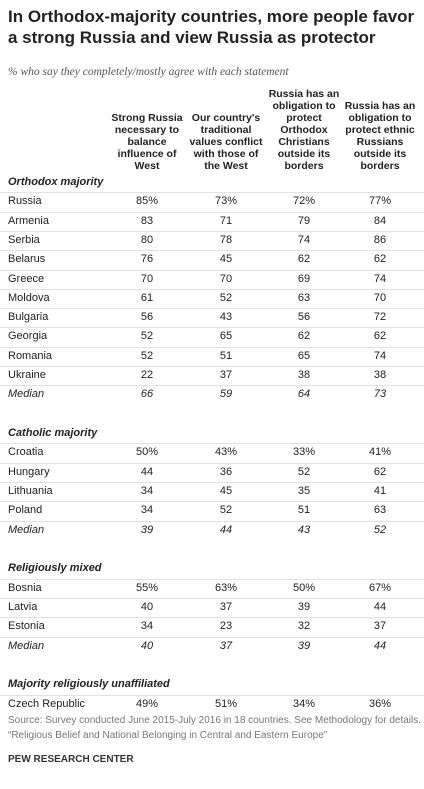  What do you see at coordinates (304, 452) in the screenshot?
I see `cell: 33%` at bounding box center [304, 452].